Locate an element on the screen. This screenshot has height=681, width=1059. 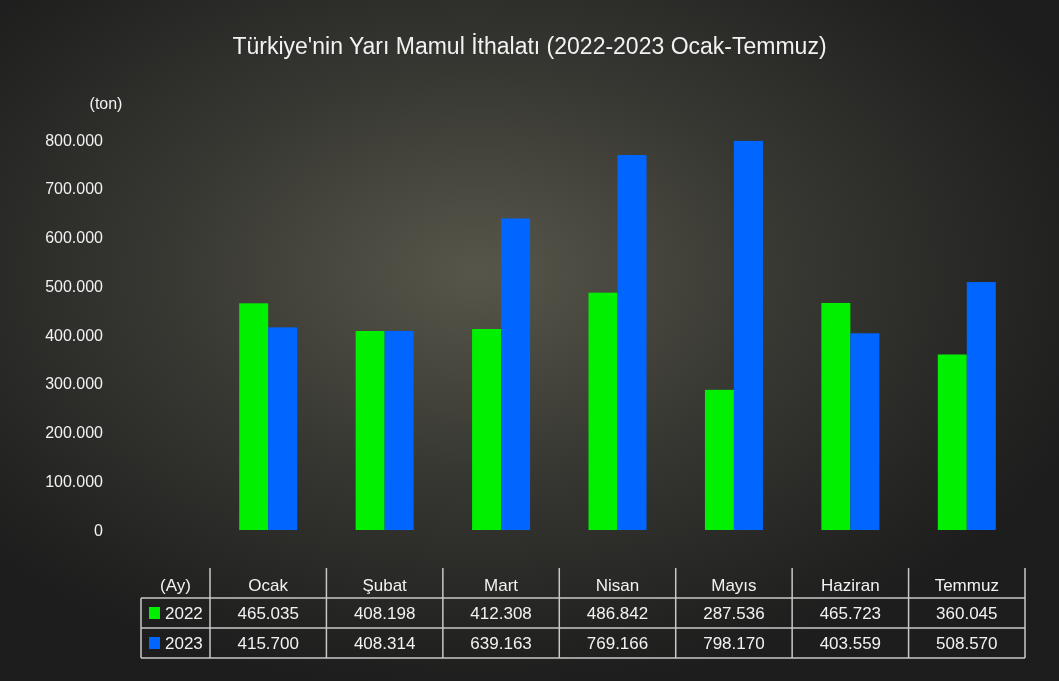
y-tick-label: 800.000 is located at coordinates (74, 140).